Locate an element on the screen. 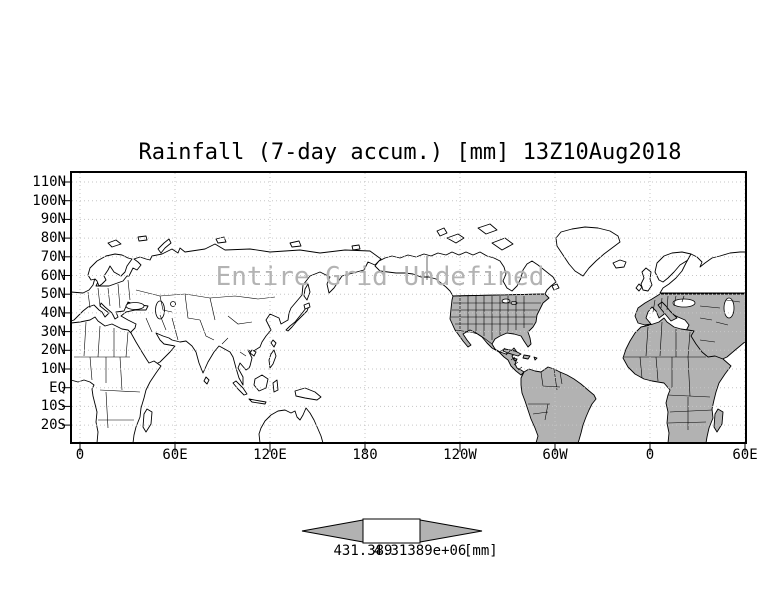  lat-tick-label: EQ is located at coordinates (57, 387).